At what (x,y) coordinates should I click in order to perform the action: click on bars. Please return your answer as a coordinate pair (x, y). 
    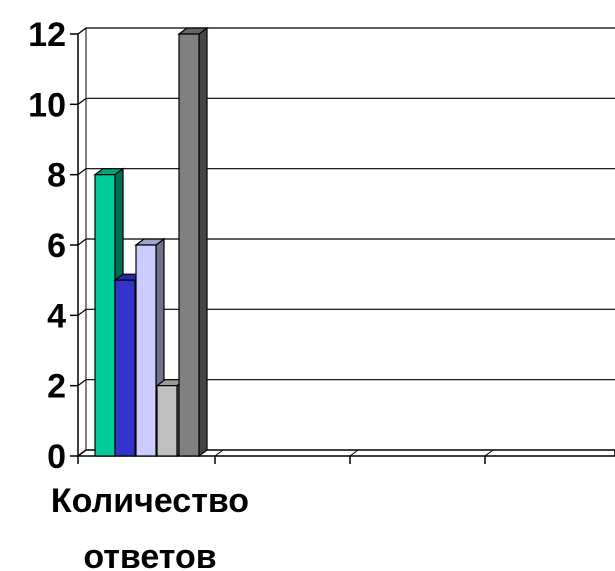
    Looking at the image, I should click on (151, 242).